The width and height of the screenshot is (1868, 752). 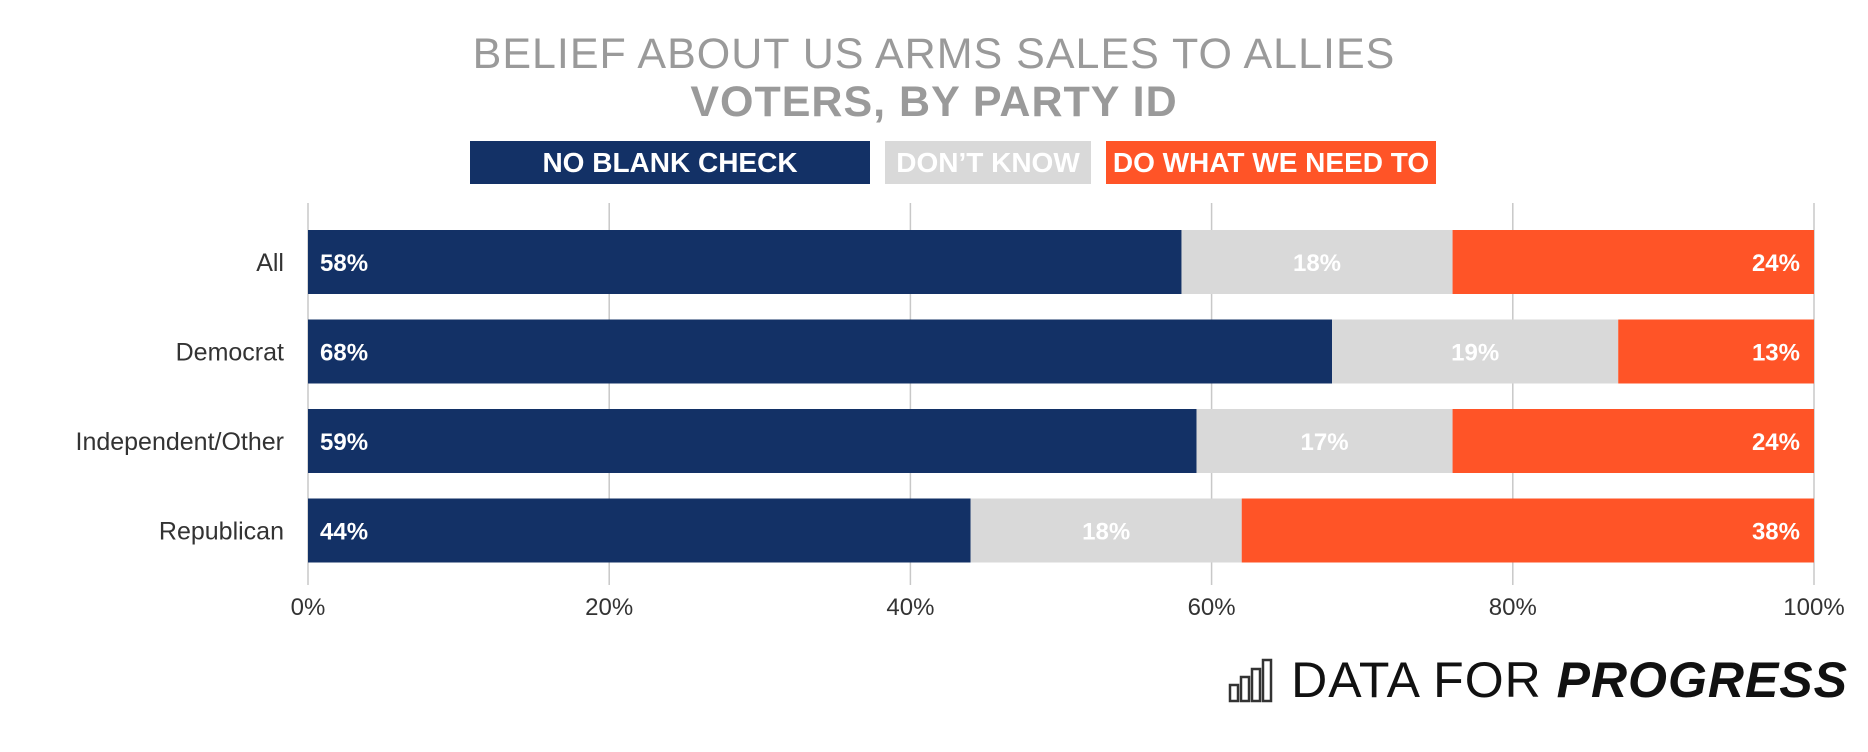 What do you see at coordinates (934, 102) in the screenshot?
I see `chart-subtitle: VOTERS, BY PARTY ID` at bounding box center [934, 102].